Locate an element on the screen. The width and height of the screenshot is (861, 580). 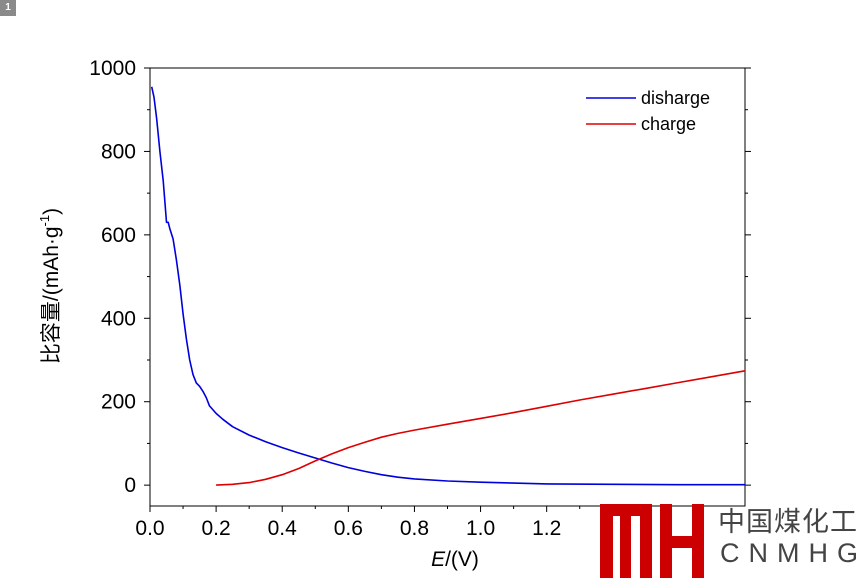
x-tick-label: 0.4 is located at coordinates (283, 528).